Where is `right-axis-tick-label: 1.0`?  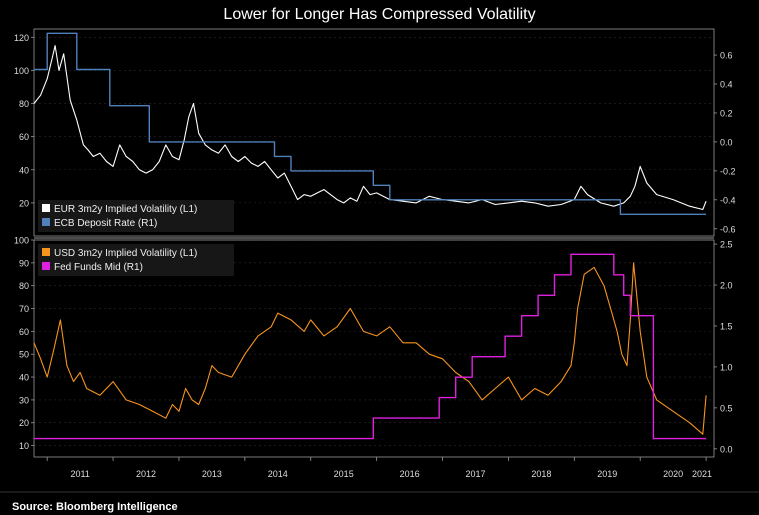 right-axis-tick-label: 1.0 is located at coordinates (726, 367).